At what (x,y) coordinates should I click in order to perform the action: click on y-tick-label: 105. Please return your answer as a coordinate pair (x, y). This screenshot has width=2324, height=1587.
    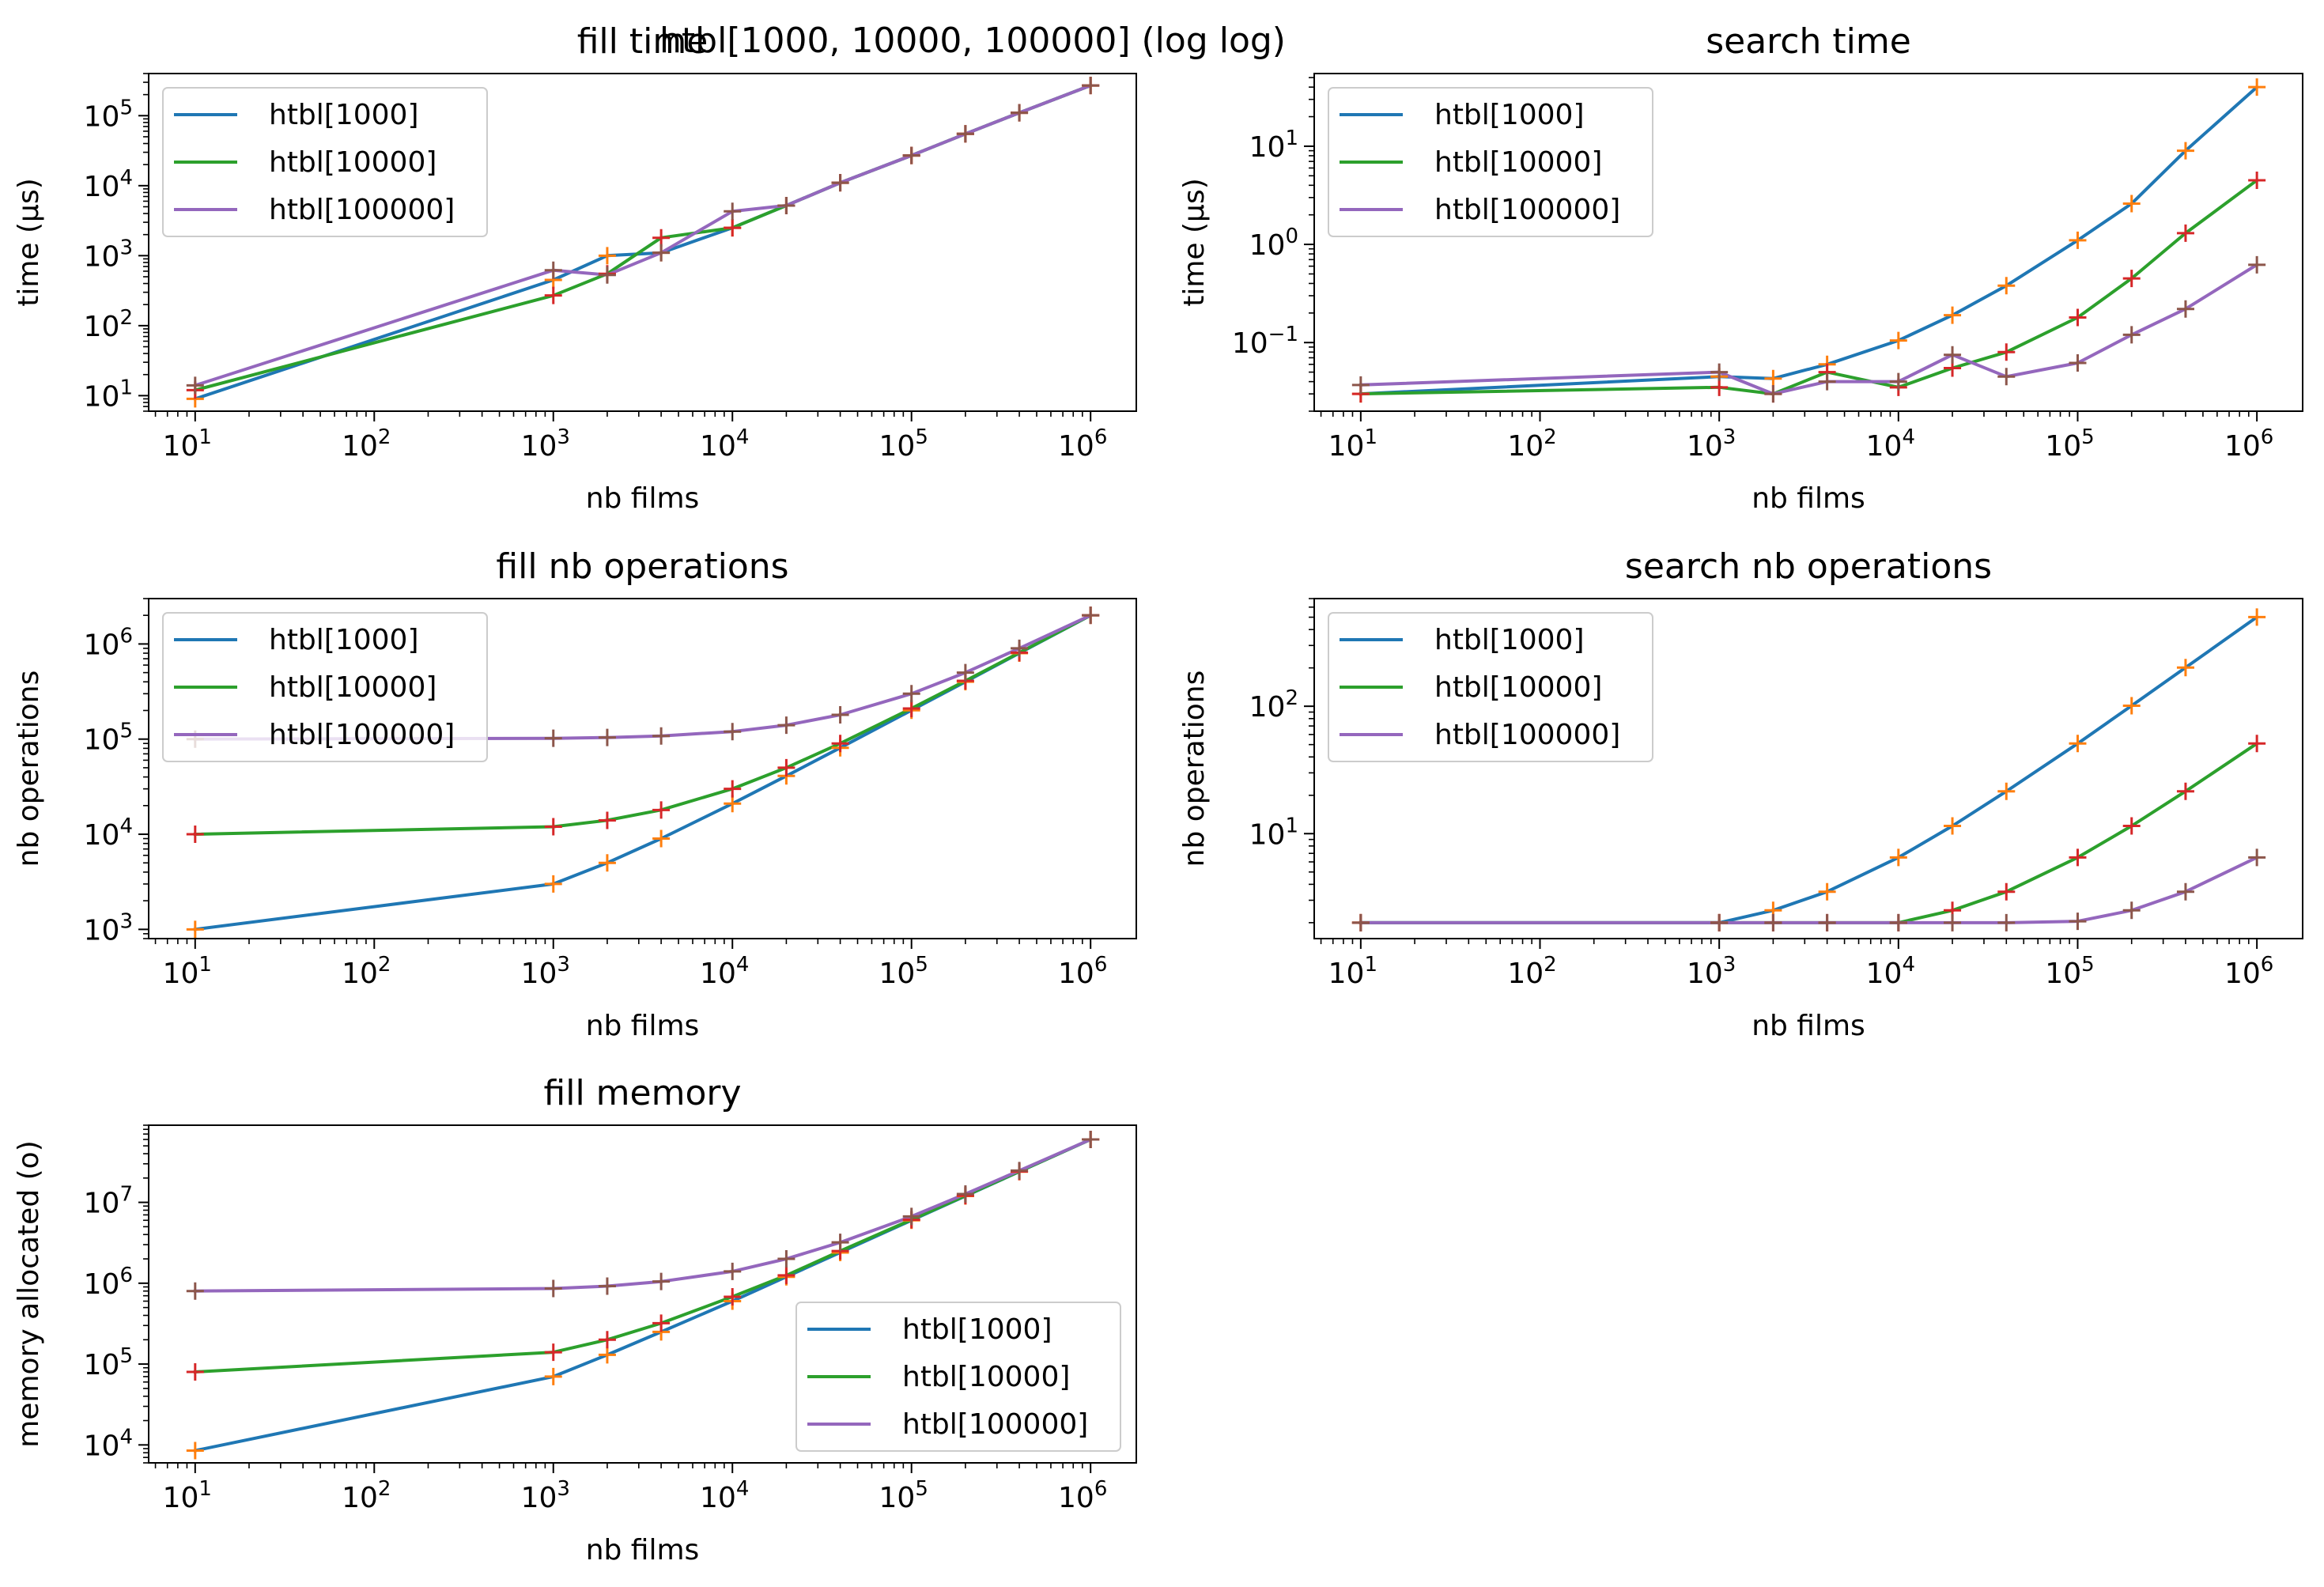
    Looking at the image, I should click on (109, 739).